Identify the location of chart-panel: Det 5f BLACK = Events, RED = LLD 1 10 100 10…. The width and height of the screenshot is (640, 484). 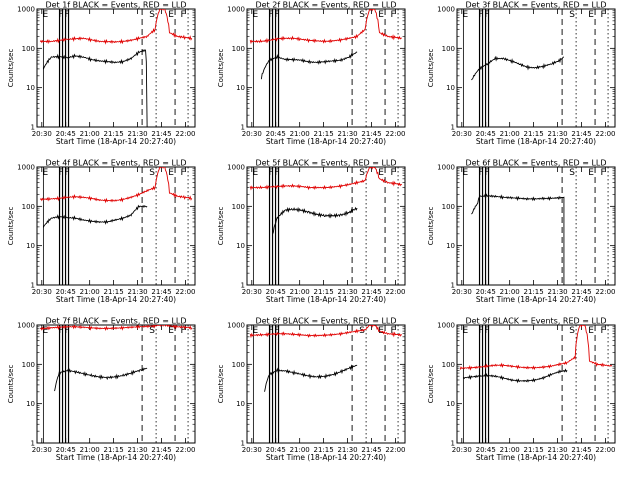
(311, 232).